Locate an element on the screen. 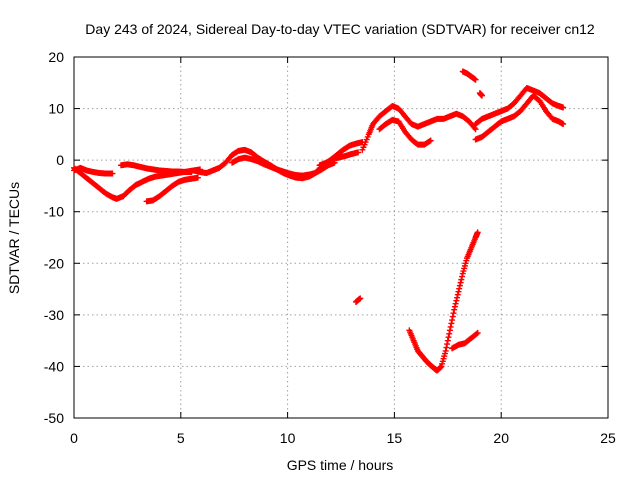 The width and height of the screenshot is (640, 480). y-axis-label: SDTVAR / TECUs is located at coordinates (14, 238).